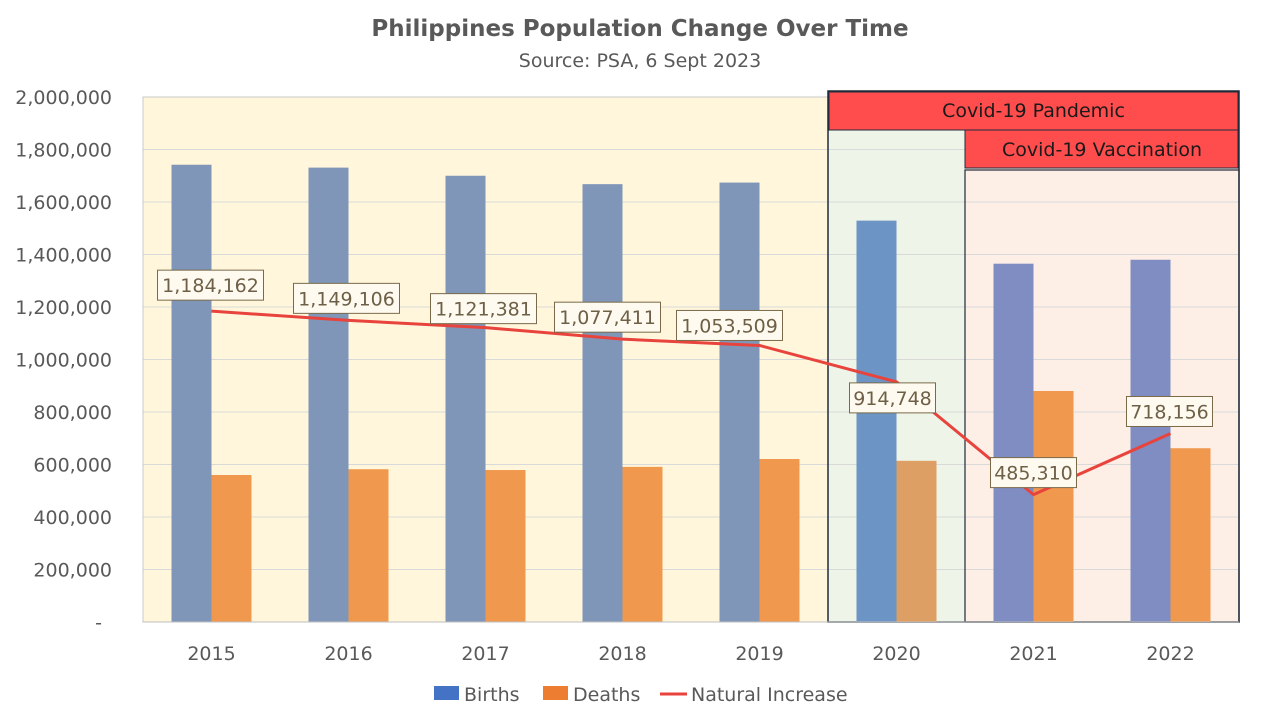  I want to click on y-tick-label: 400,000, so click(72, 518).